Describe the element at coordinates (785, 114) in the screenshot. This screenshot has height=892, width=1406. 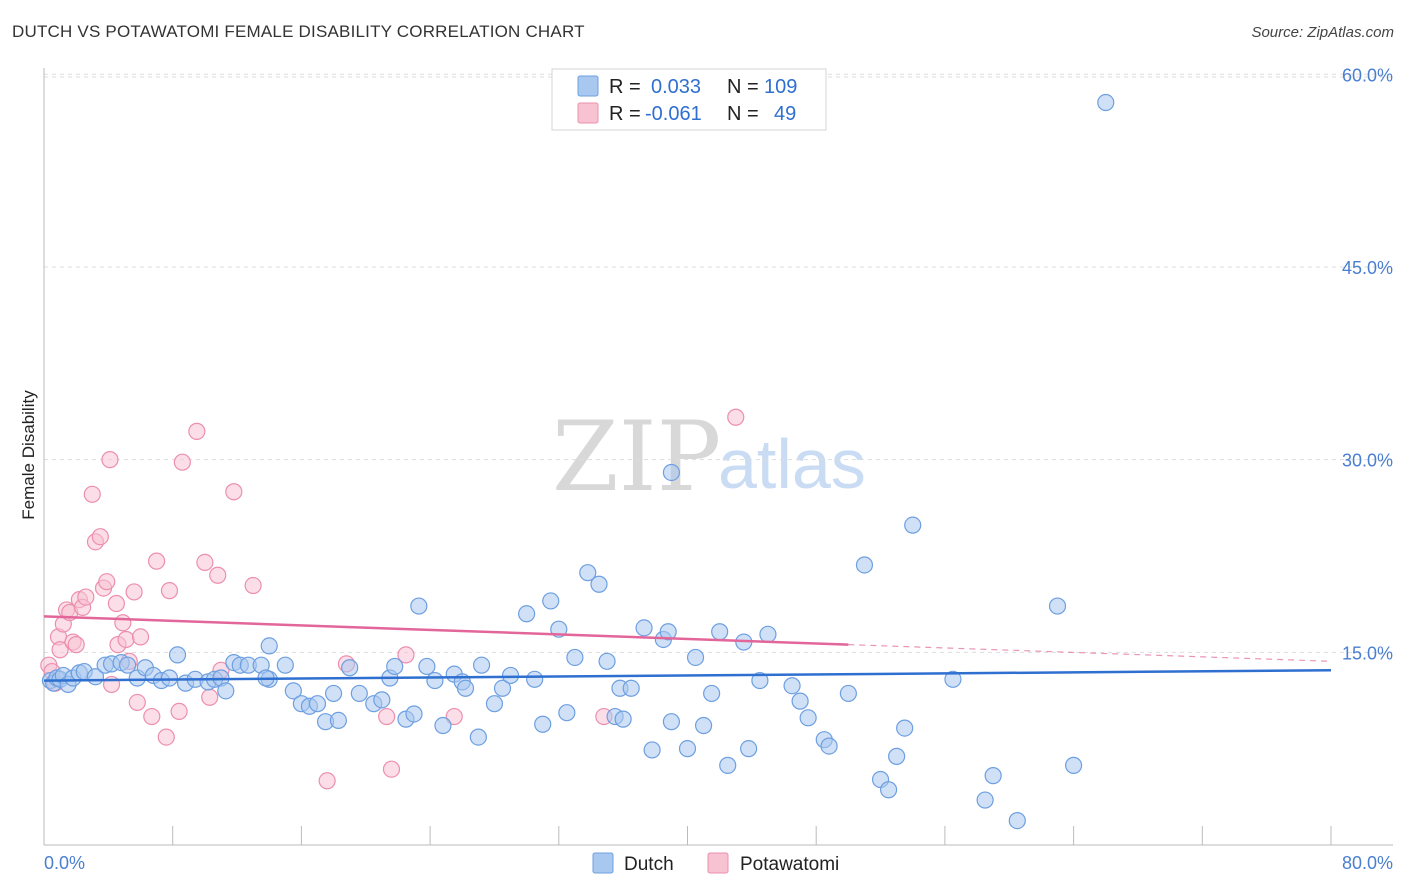
I see `legend-n-value-potawatomi: 49` at that location.